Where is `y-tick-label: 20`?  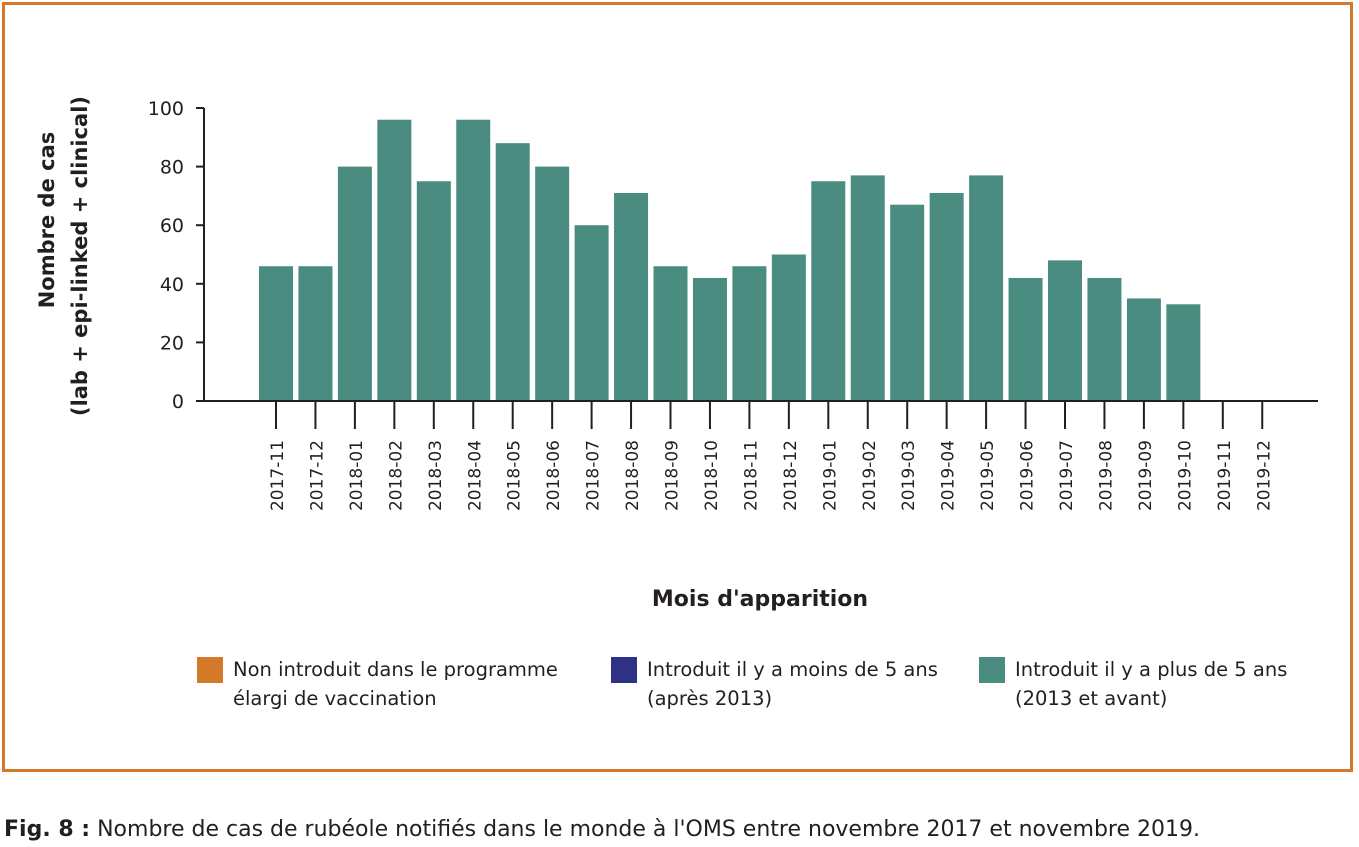 y-tick-label: 20 is located at coordinates (172, 343).